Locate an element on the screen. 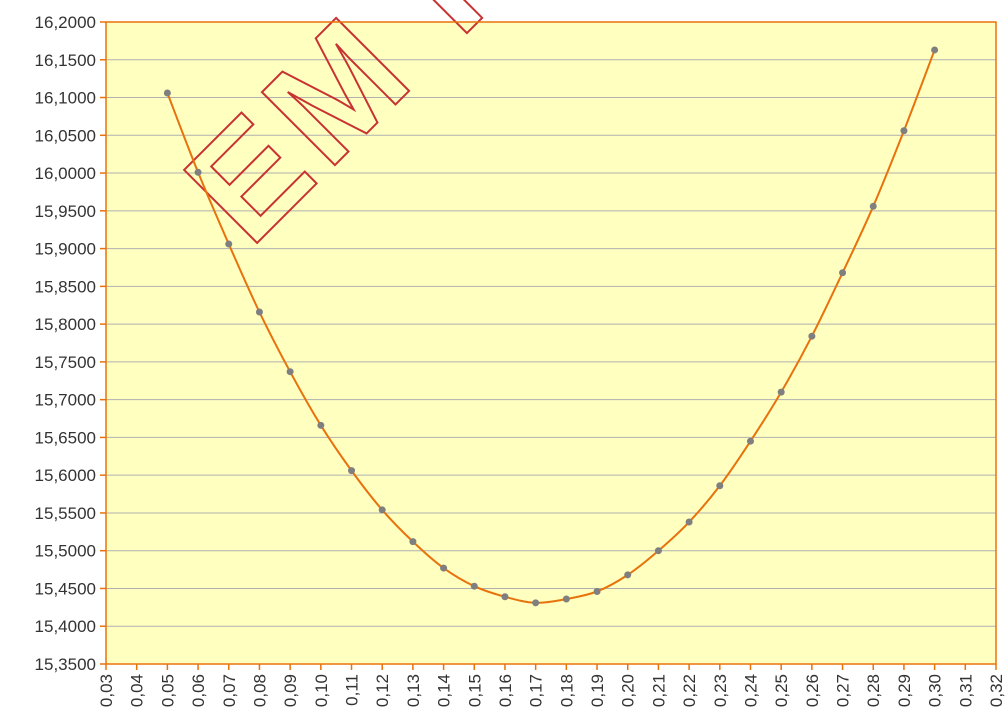 This screenshot has width=1007, height=724. y-tick-label: 15,5500 is located at coordinates (65, 513).